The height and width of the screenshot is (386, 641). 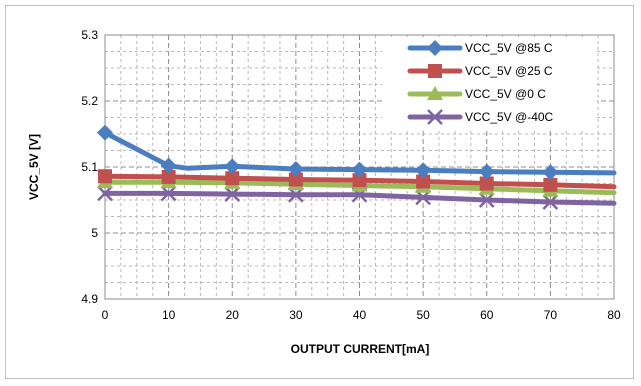 What do you see at coordinates (89, 299) in the screenshot?
I see `y-tick-label: 4.9` at bounding box center [89, 299].